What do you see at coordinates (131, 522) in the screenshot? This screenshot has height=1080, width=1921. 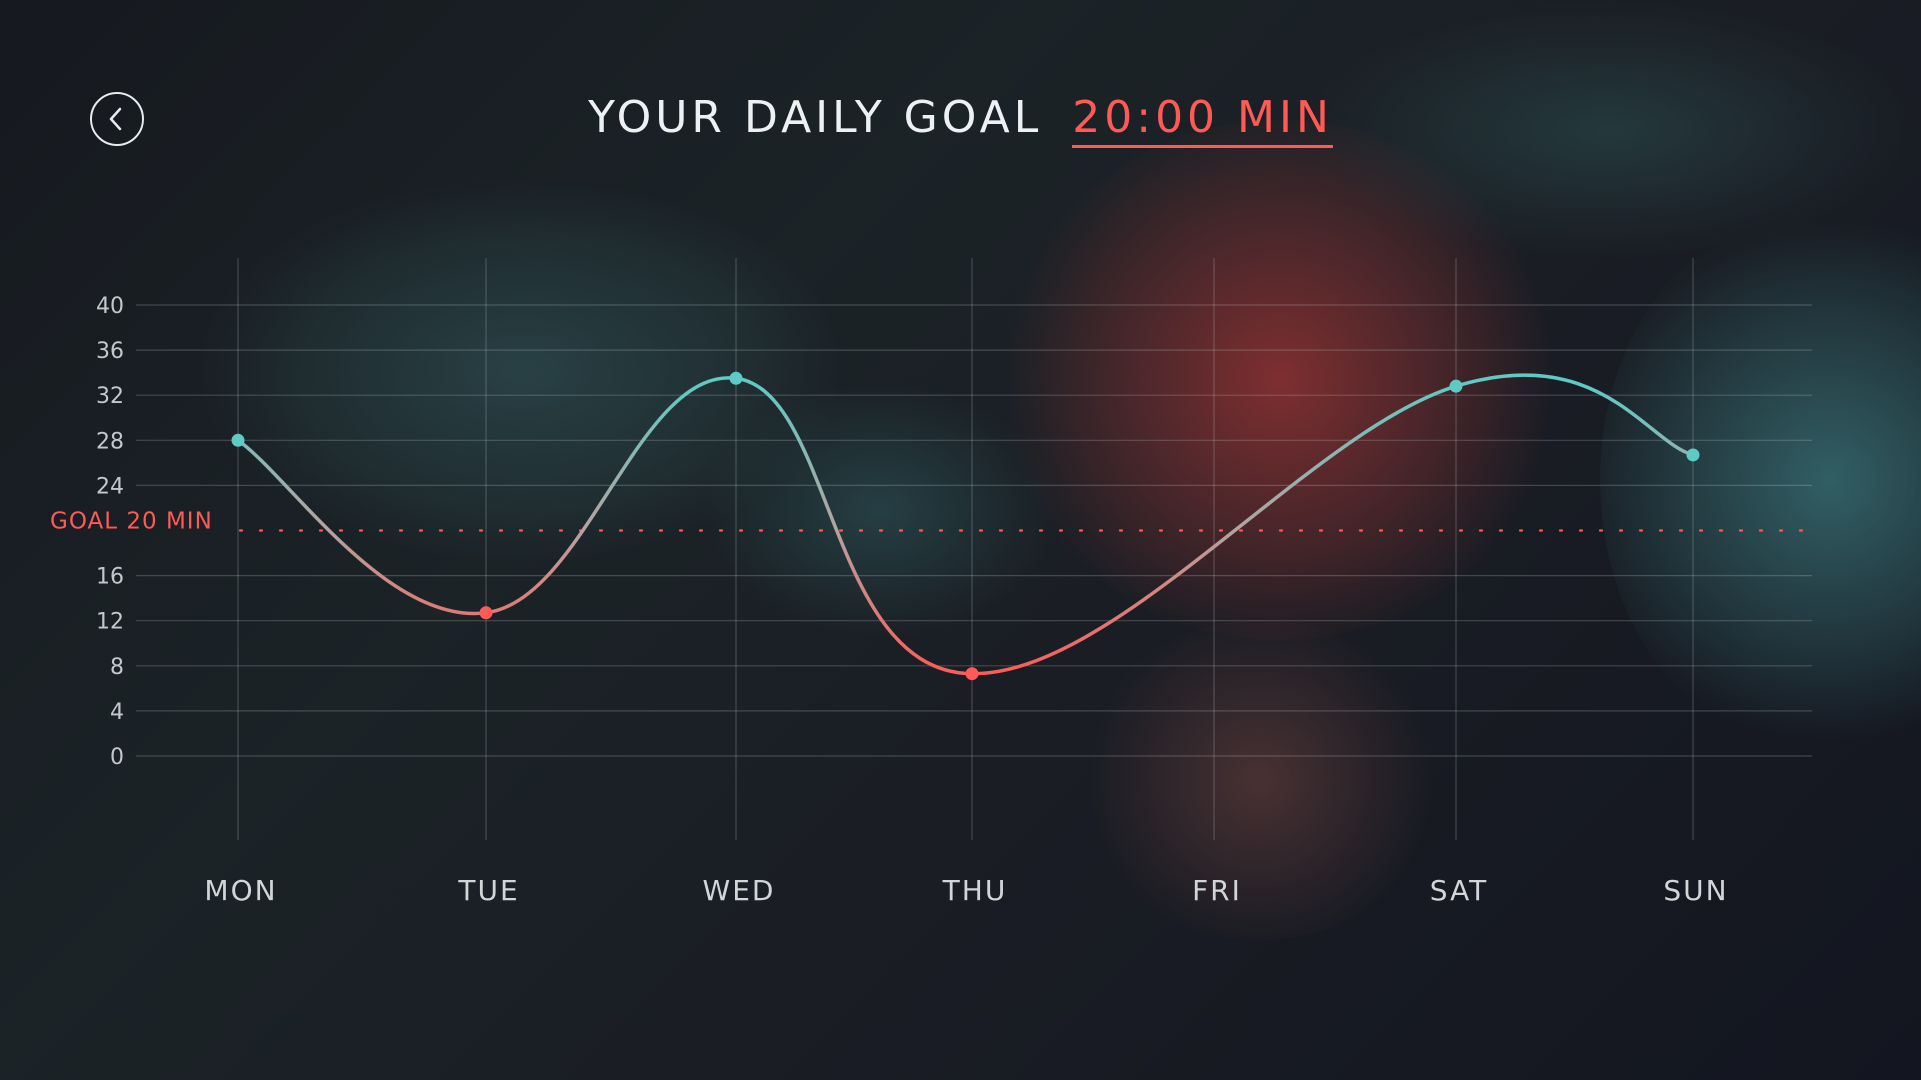 I see `goal-label: GOAL 20 MIN` at bounding box center [131, 522].